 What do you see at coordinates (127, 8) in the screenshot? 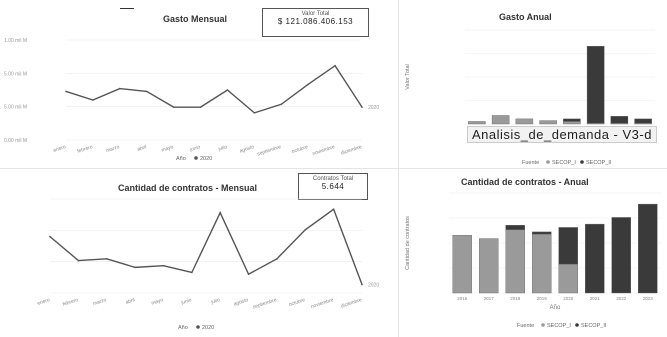
I see `logo-mark` at bounding box center [127, 8].